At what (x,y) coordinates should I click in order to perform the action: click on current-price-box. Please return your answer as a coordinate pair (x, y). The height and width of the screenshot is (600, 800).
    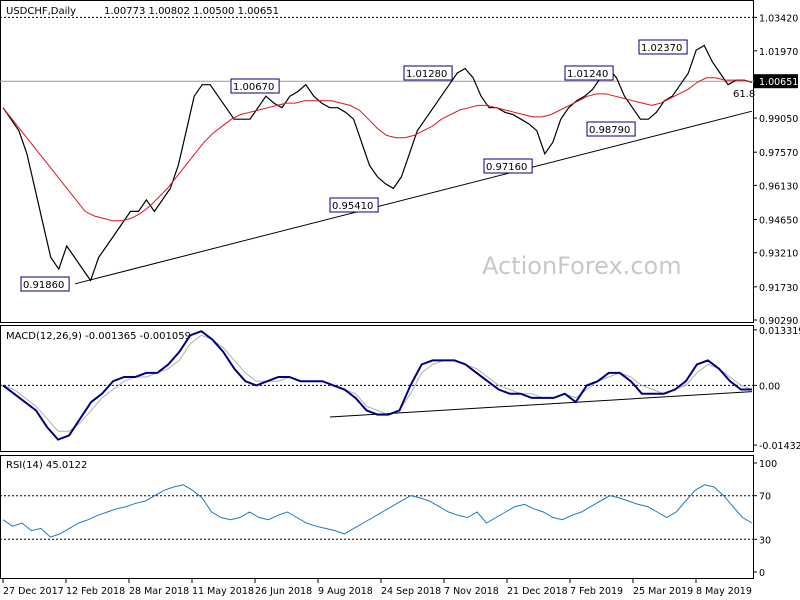
    Looking at the image, I should click on (776, 81).